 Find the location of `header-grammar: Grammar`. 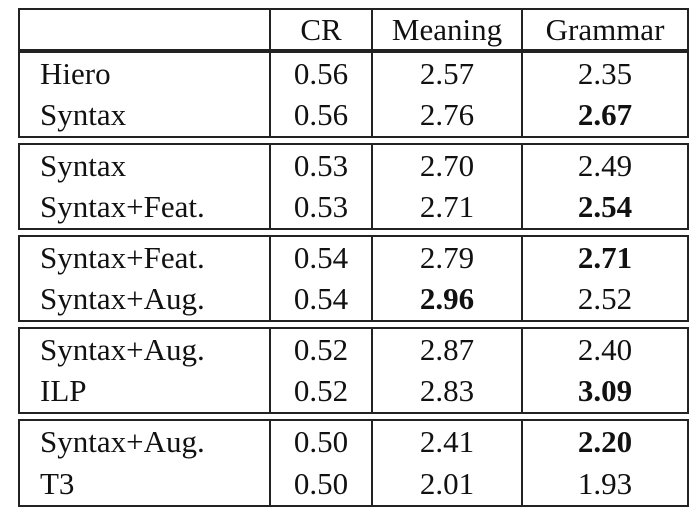

header-grammar: Grammar is located at coordinates (605, 29).